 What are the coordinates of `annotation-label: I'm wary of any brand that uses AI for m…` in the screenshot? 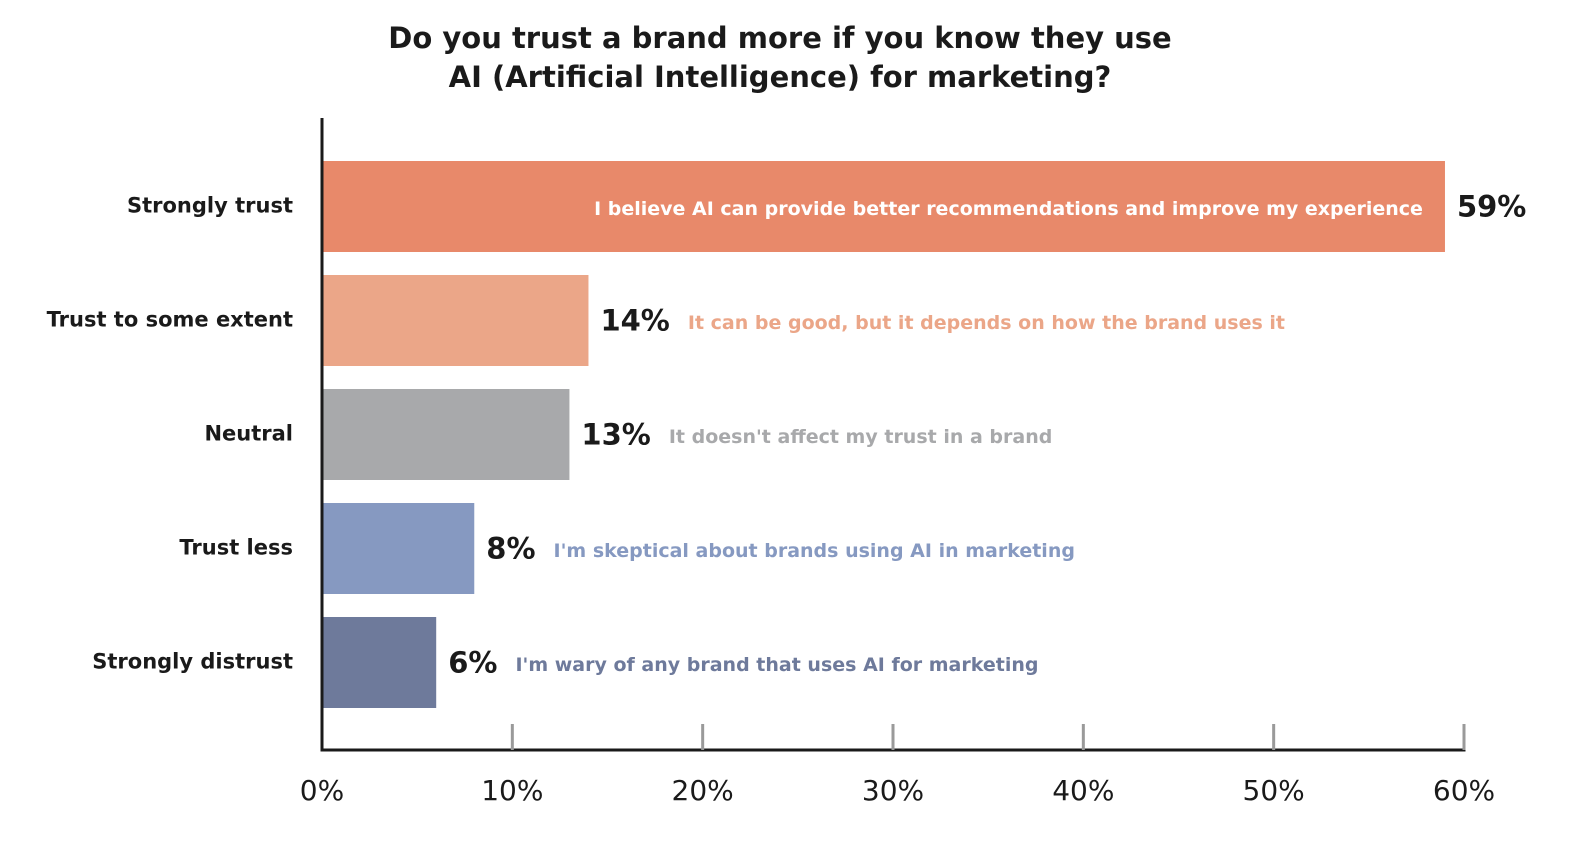 It's located at (776, 665).